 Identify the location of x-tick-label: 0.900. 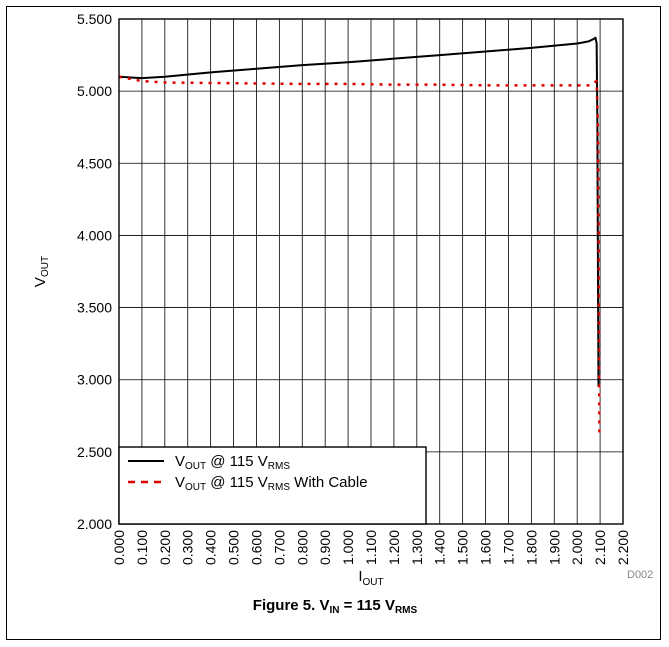
(325, 547).